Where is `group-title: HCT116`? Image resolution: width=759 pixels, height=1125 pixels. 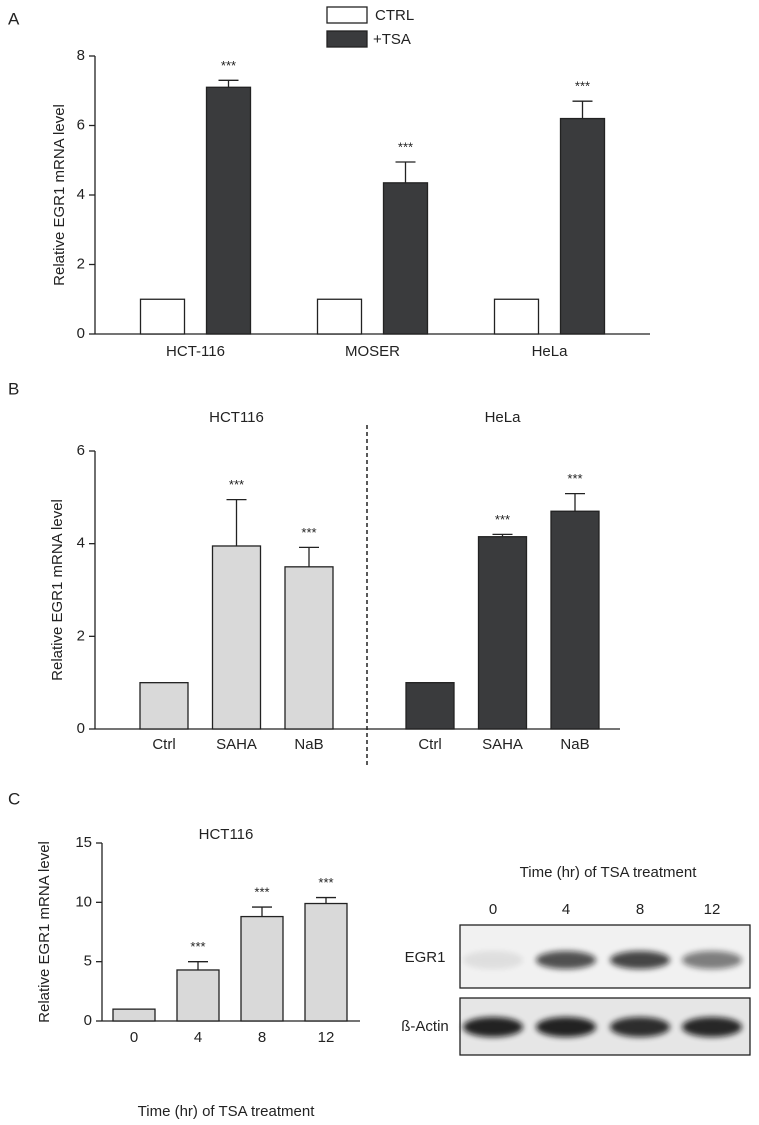
group-title: HCT116 is located at coordinates (236, 417).